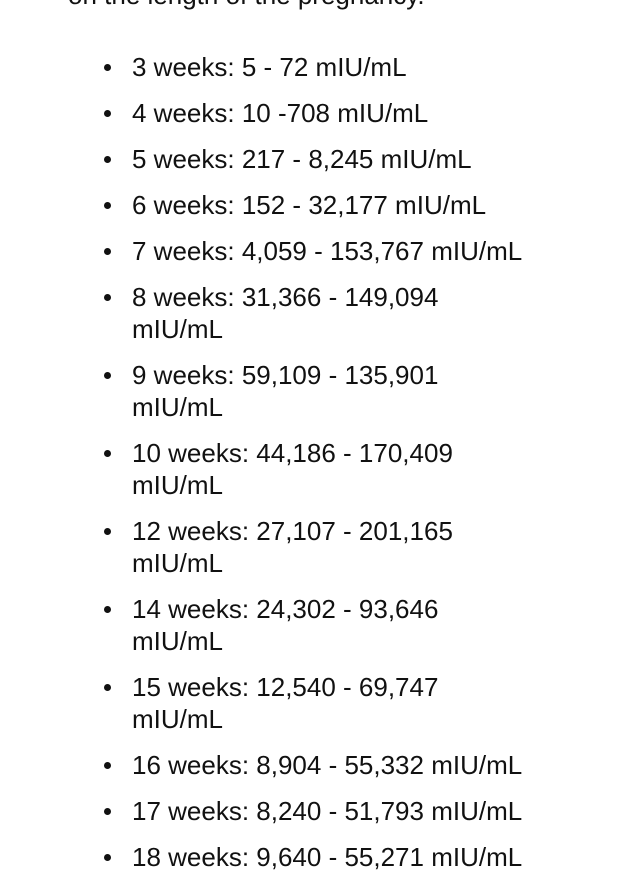 This screenshot has width=640, height=887. I want to click on list-item-text: 12 weeks: 27,107 - 201,165 mIU/mL, so click(292, 547).